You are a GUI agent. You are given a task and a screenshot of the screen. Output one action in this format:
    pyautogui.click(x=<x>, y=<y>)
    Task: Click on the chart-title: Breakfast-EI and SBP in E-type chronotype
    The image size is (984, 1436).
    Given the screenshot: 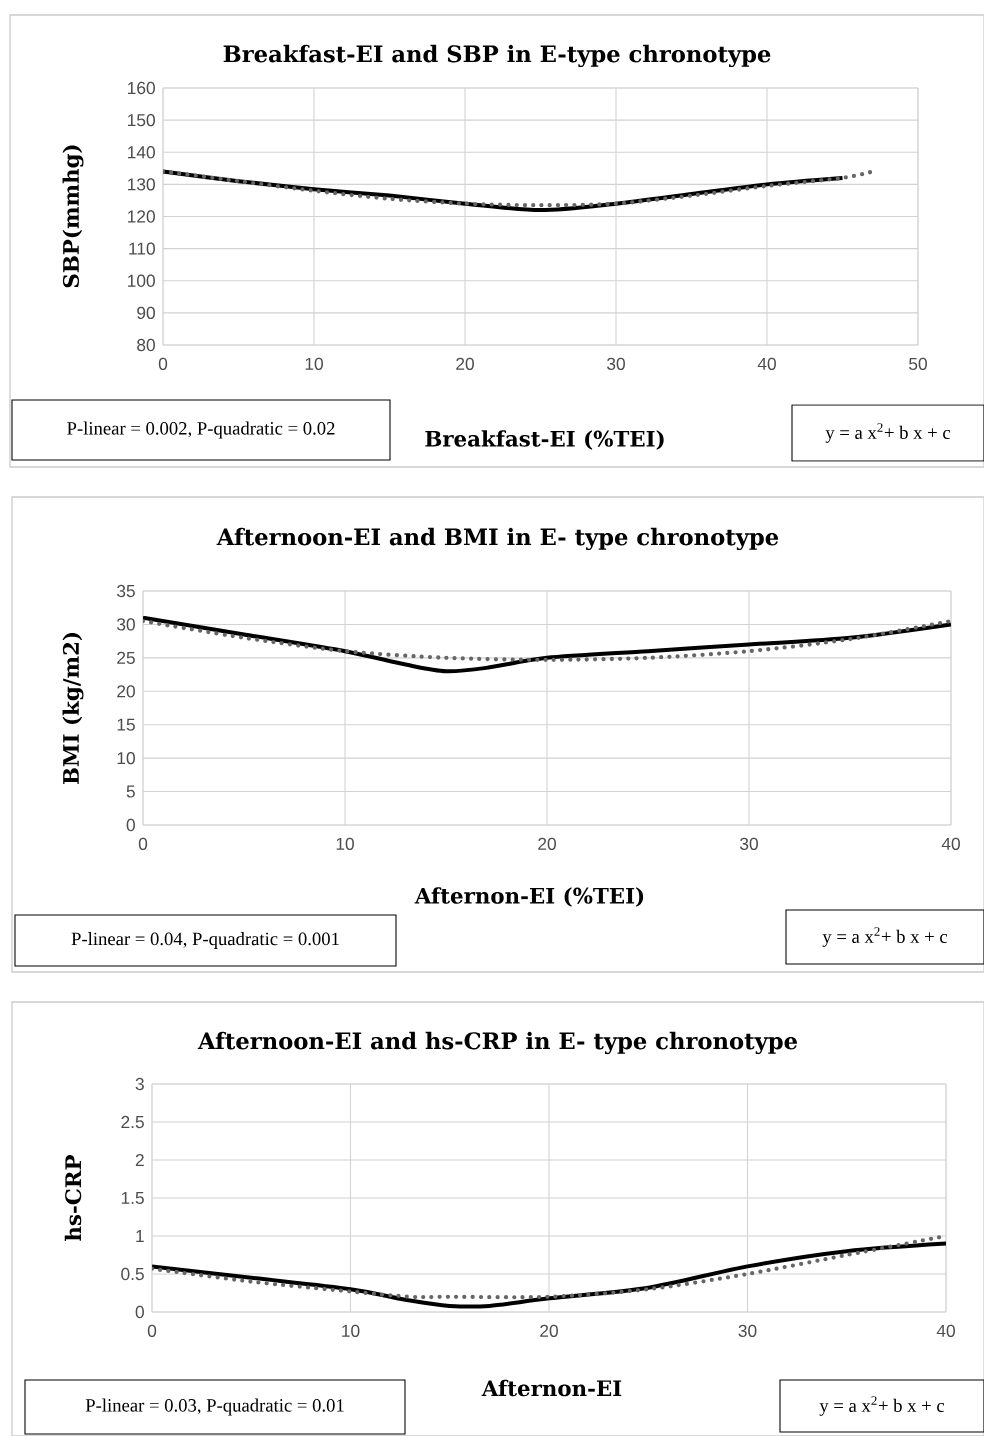 What is the action you would take?
    pyautogui.click(x=497, y=56)
    